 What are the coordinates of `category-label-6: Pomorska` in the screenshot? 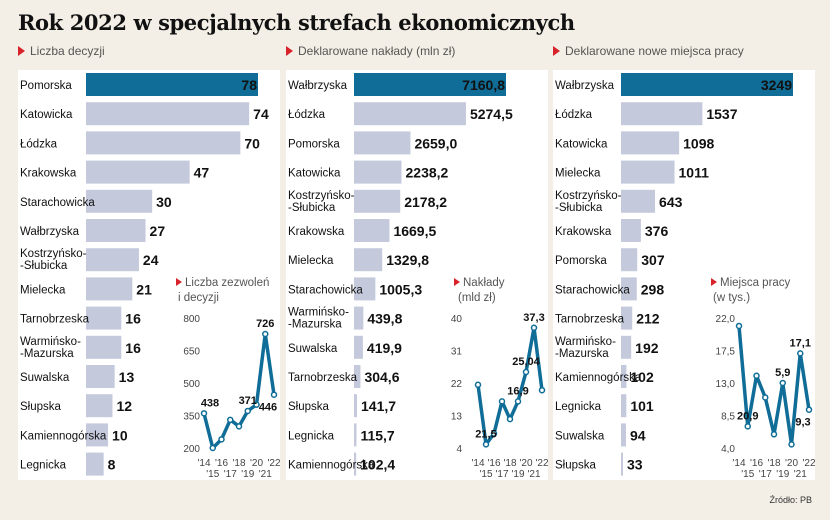 It's located at (581, 261).